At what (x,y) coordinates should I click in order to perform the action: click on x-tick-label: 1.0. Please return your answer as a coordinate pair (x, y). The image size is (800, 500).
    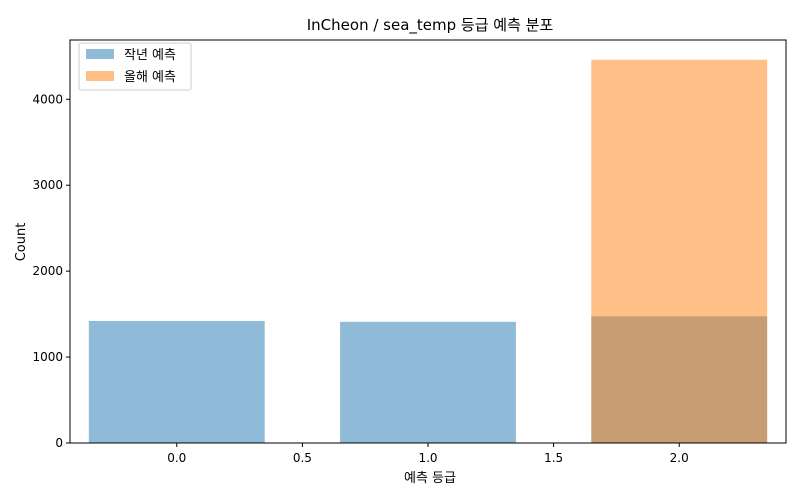
    Looking at the image, I should click on (427, 458).